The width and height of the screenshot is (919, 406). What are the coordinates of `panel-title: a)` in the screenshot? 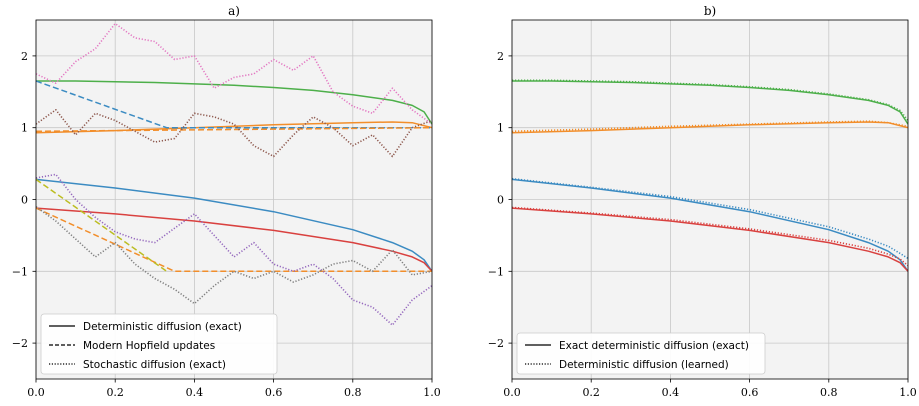 It's located at (234, 11).